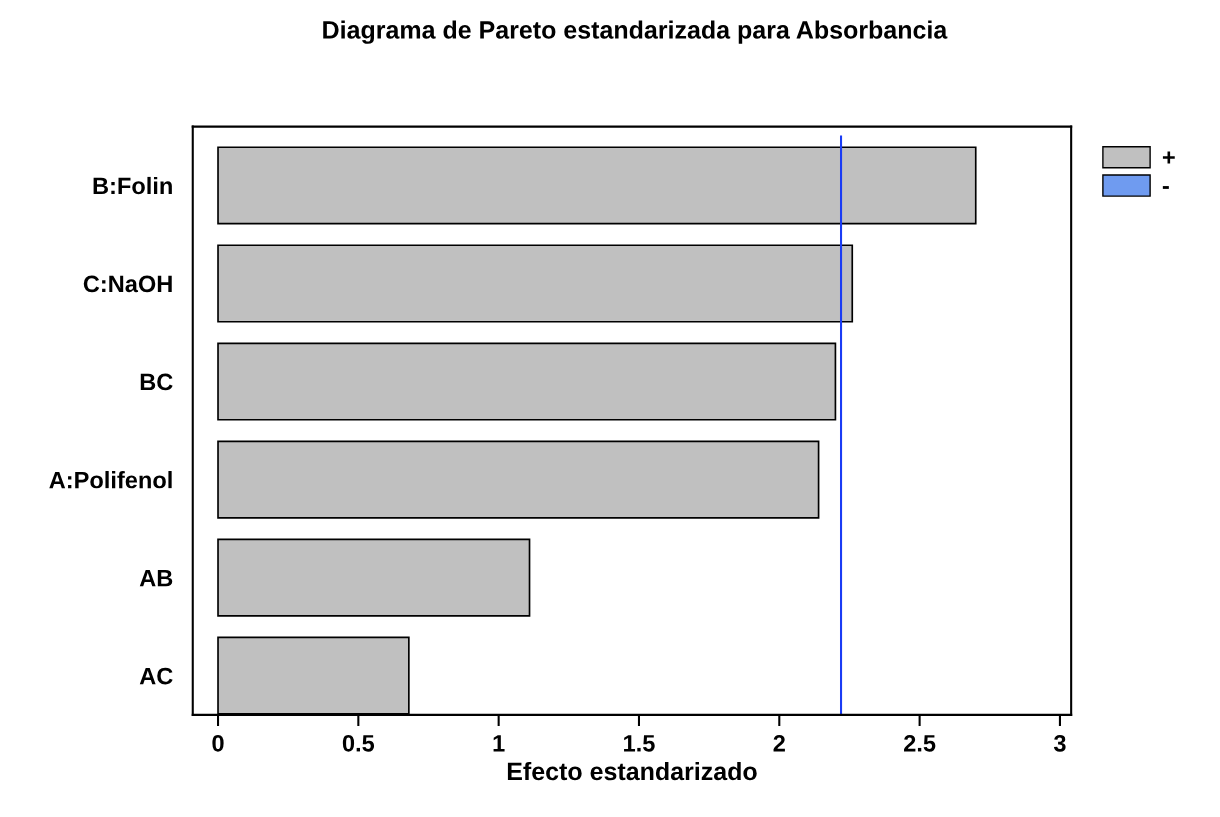 Image resolution: width=1220 pixels, height=817 pixels. Describe the element at coordinates (127, 284) in the screenshot. I see `y-tick-label: C:NaOH` at that location.